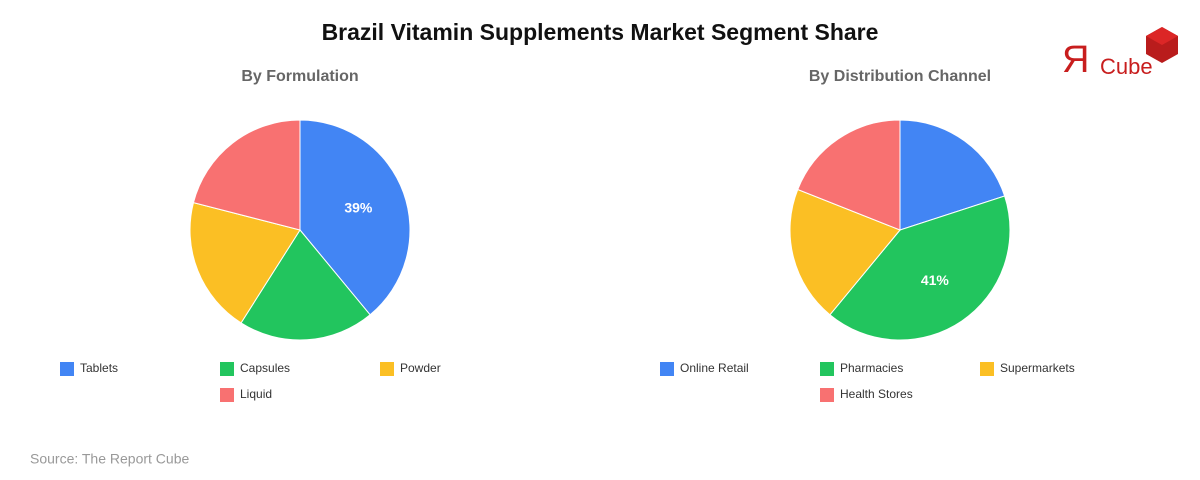  I want to click on legend-label: Supermarkets, so click(1037, 368).